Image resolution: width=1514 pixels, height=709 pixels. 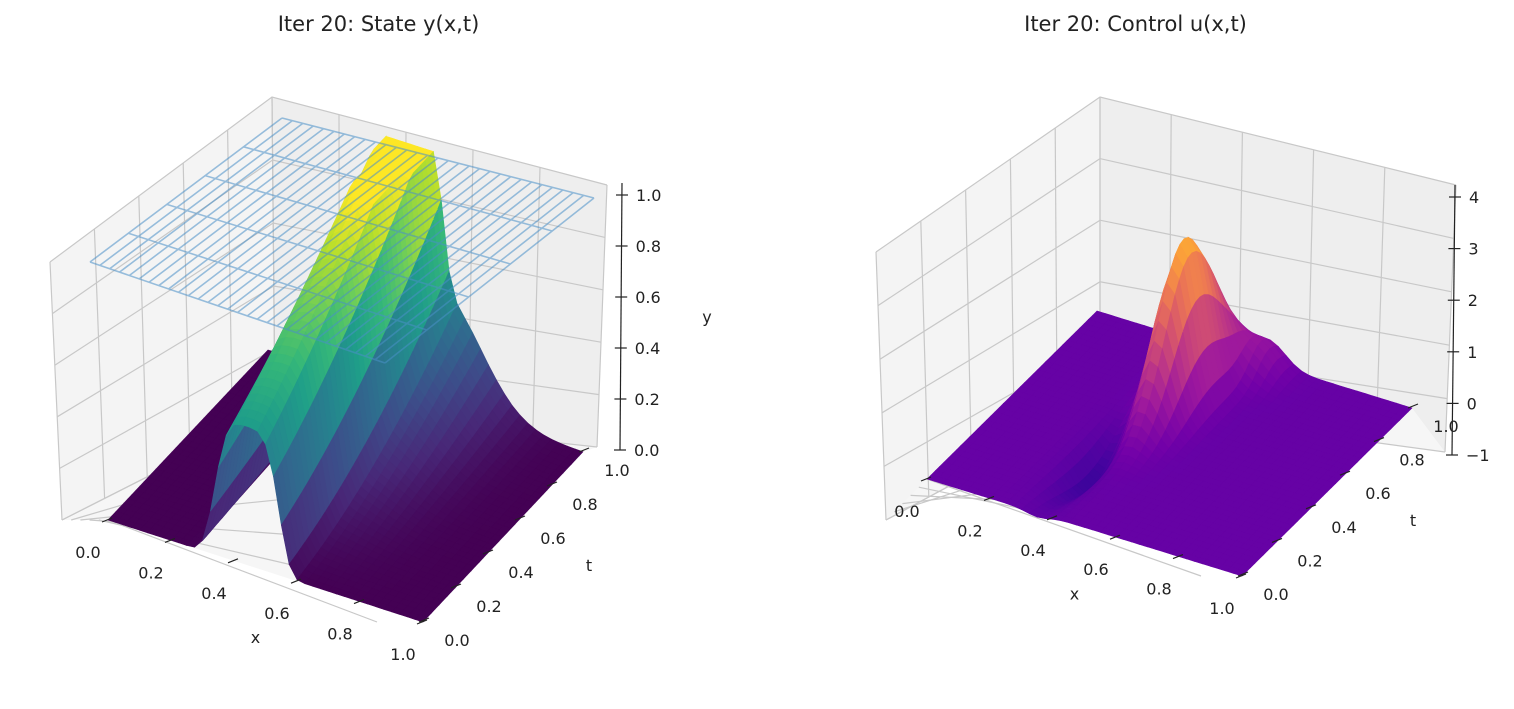 I want to click on z-tick-label: 1, so click(x=1472, y=352).